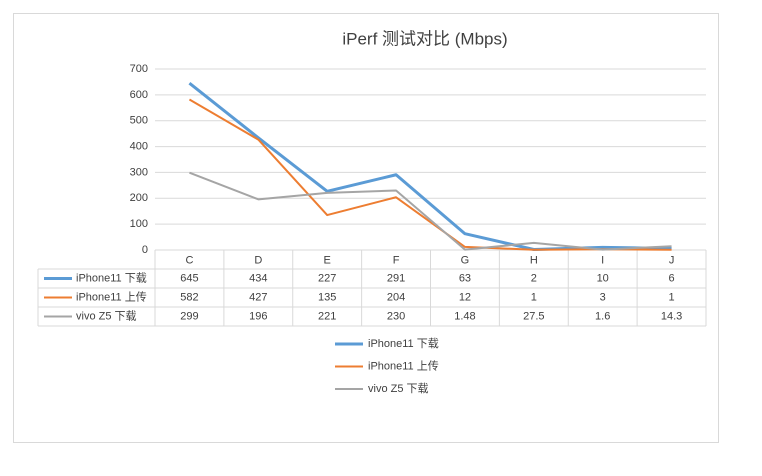 This screenshot has height=476, width=762. I want to click on table-cell: 196, so click(258, 316).